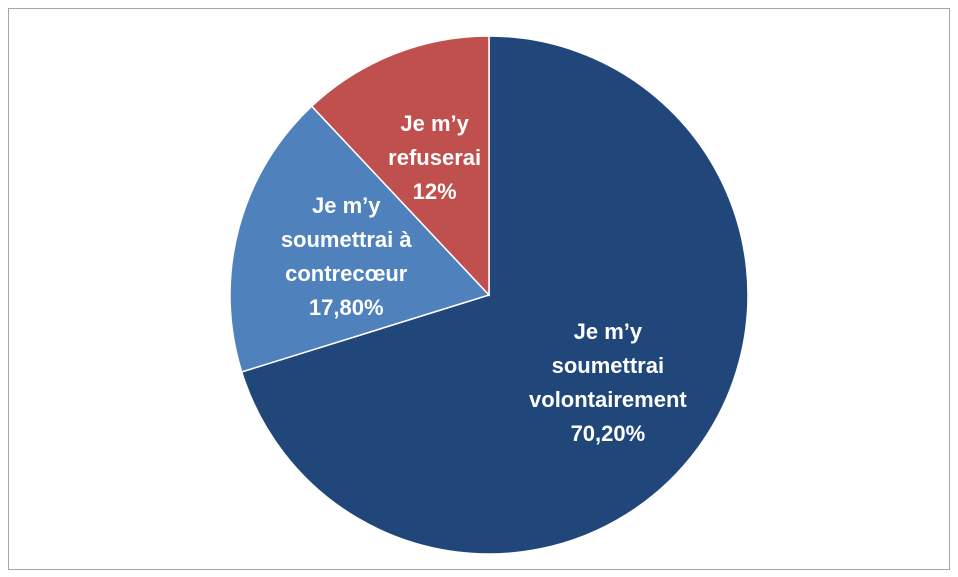 The height and width of the screenshot is (577, 958). What do you see at coordinates (608, 365) in the screenshot?
I see `category-label: Je m’y soumettrai volontairement` at bounding box center [608, 365].